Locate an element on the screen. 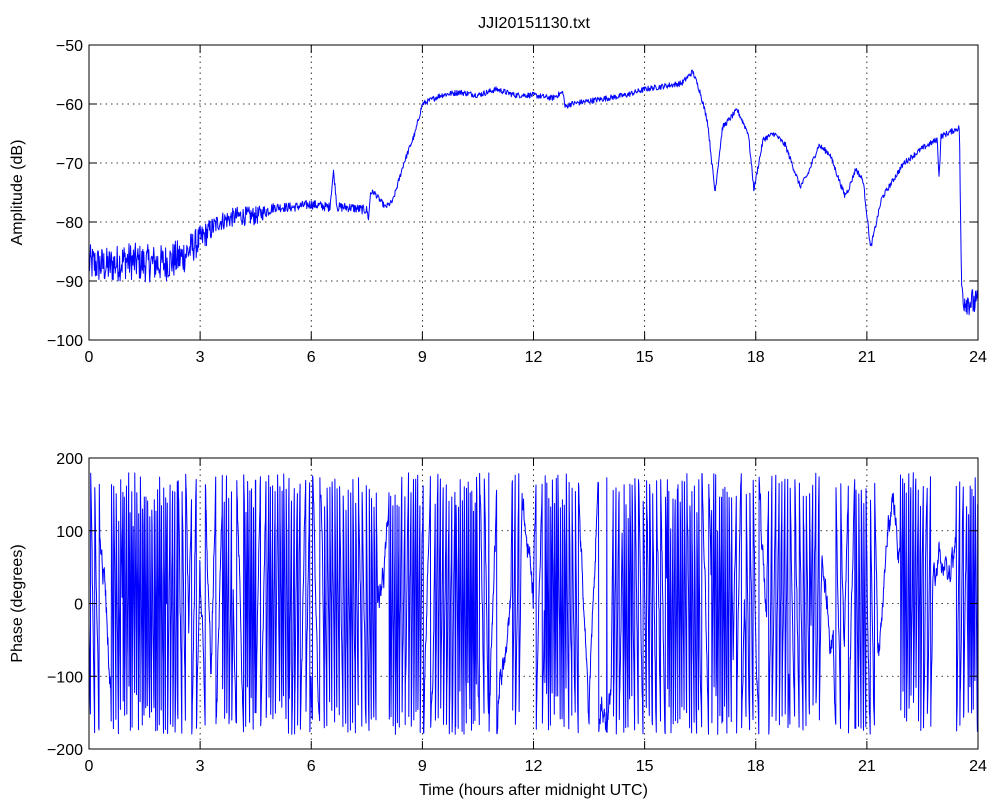 The width and height of the screenshot is (998, 806). phase-x-tick-label: 18 is located at coordinates (756, 766).